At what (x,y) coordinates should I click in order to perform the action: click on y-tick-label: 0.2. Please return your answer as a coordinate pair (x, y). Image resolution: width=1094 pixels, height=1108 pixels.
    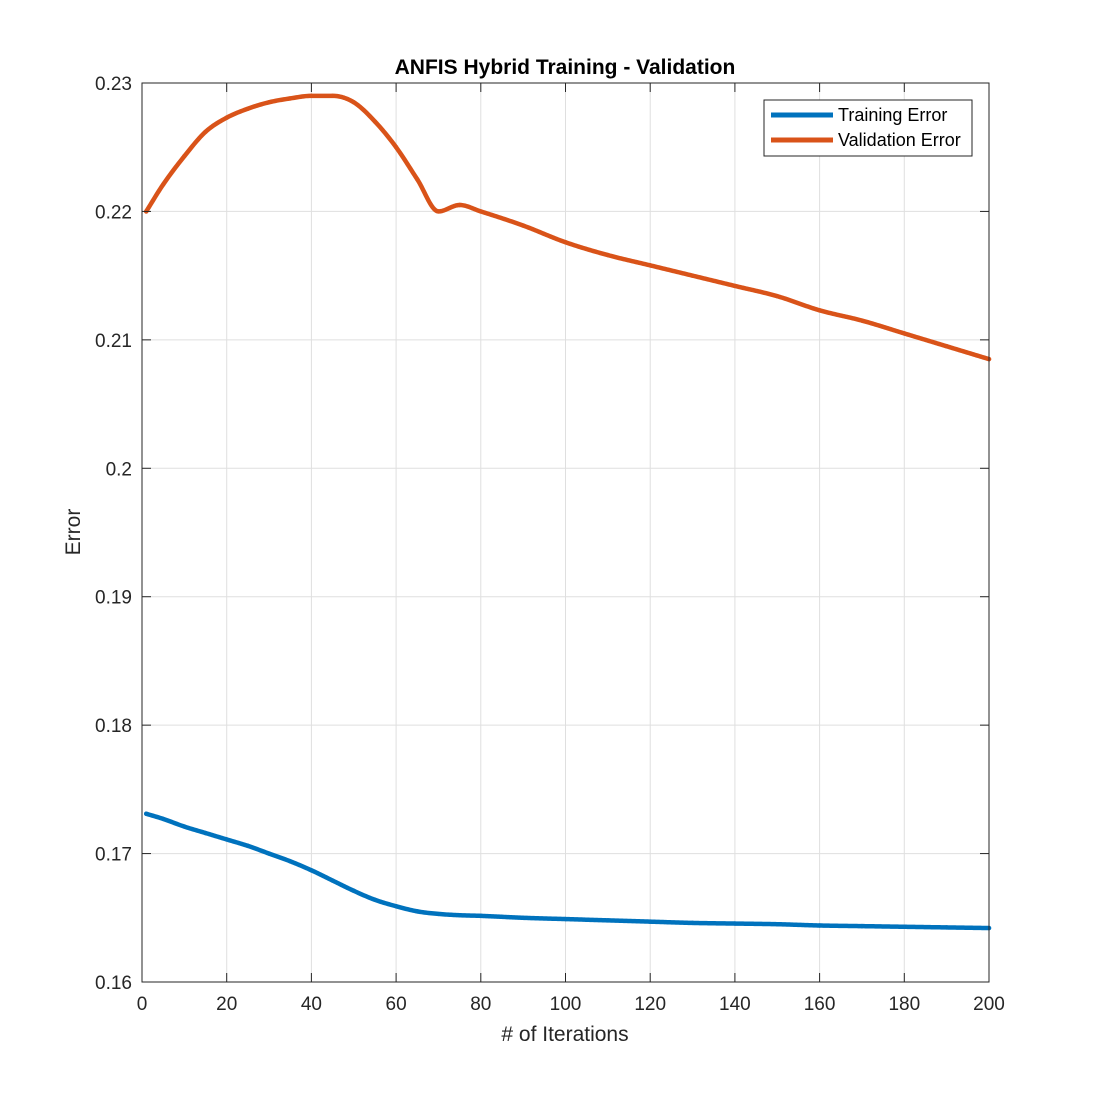
    Looking at the image, I should click on (119, 469).